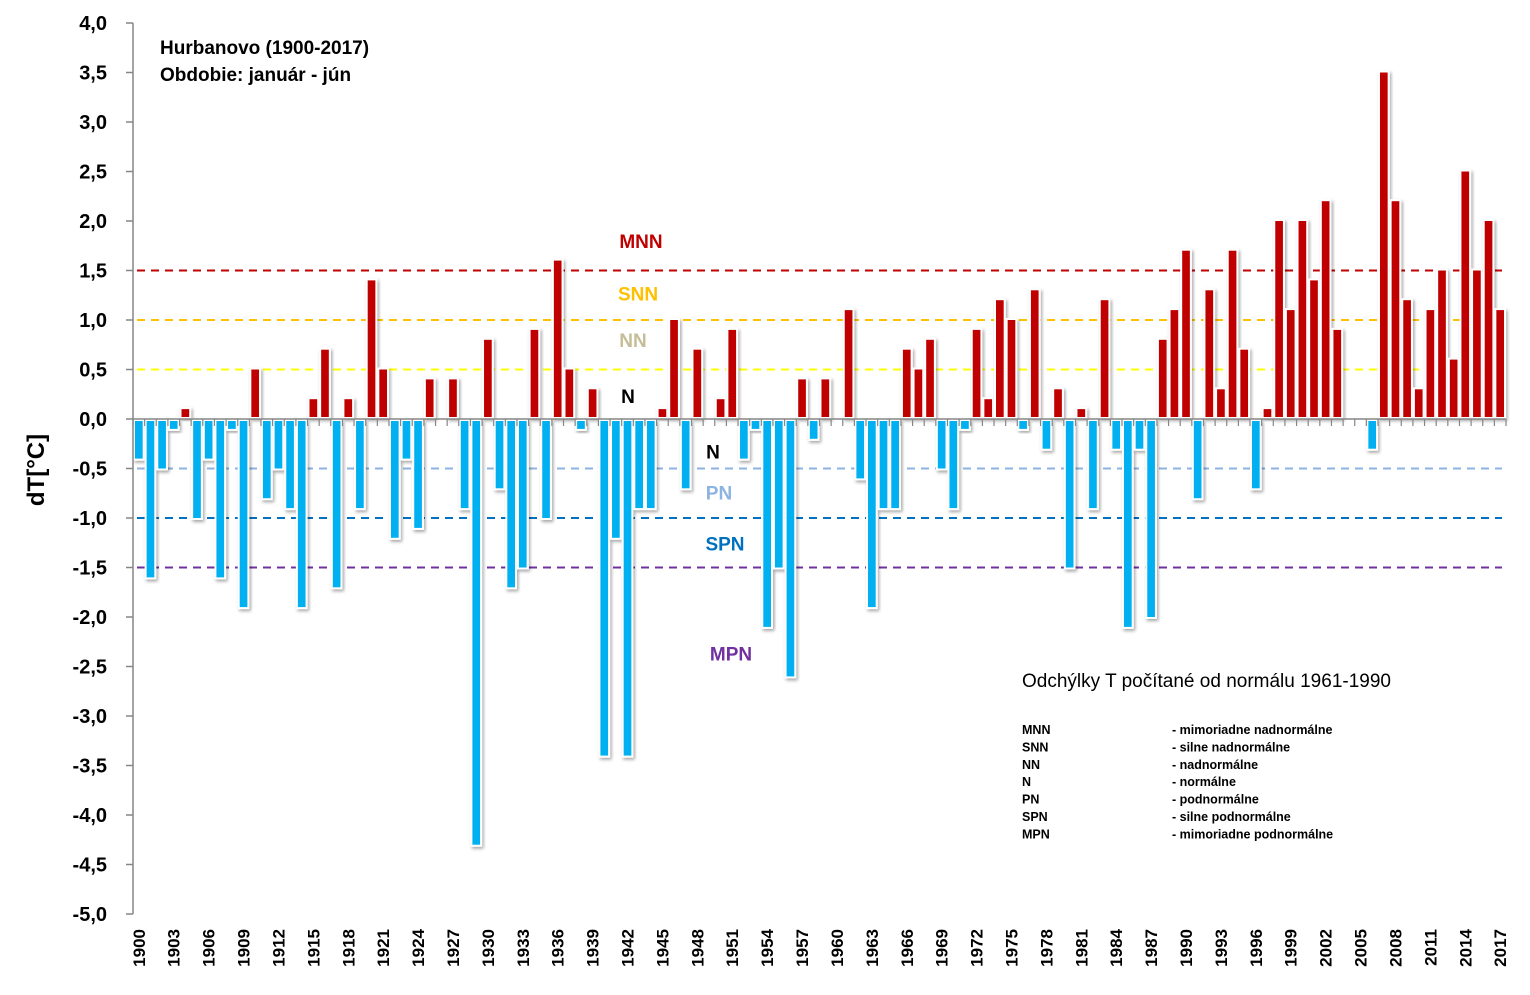 This screenshot has width=1530, height=995. What do you see at coordinates (977, 948) in the screenshot?
I see `x-tick-label: 1972` at bounding box center [977, 948].